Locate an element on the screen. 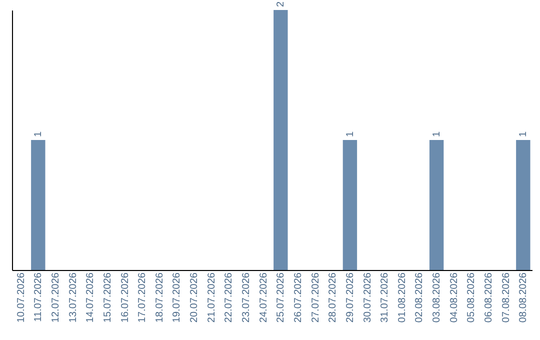  x-tick-label: 27.07.2026 is located at coordinates (316, 297).